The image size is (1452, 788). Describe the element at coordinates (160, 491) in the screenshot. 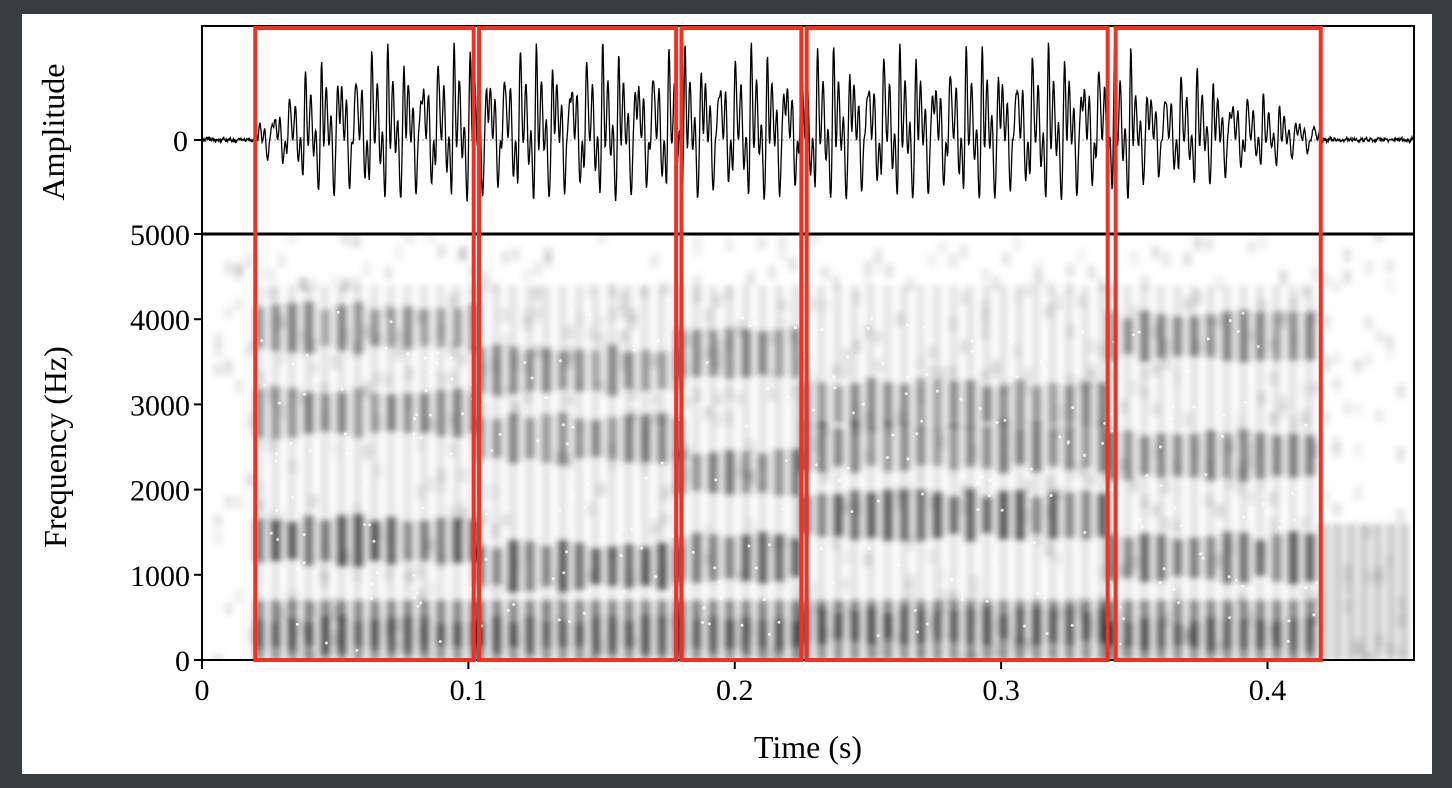

I see `y-tick-label: 2000` at that location.